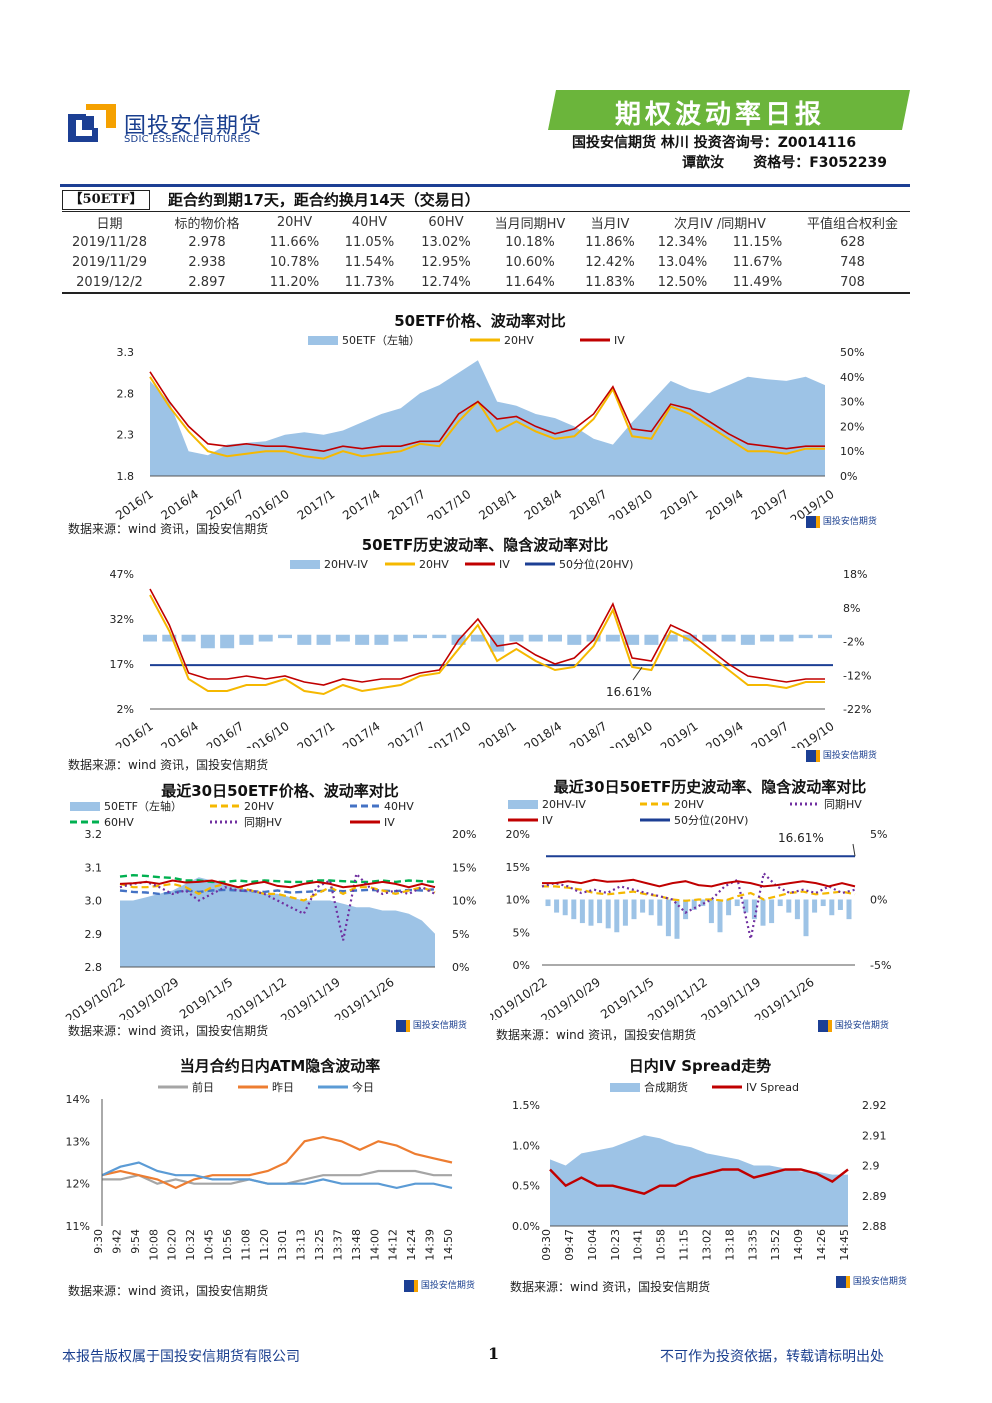 This screenshot has height=1403, width=992. I want to click on col-header: 标的物价格, so click(207, 222).